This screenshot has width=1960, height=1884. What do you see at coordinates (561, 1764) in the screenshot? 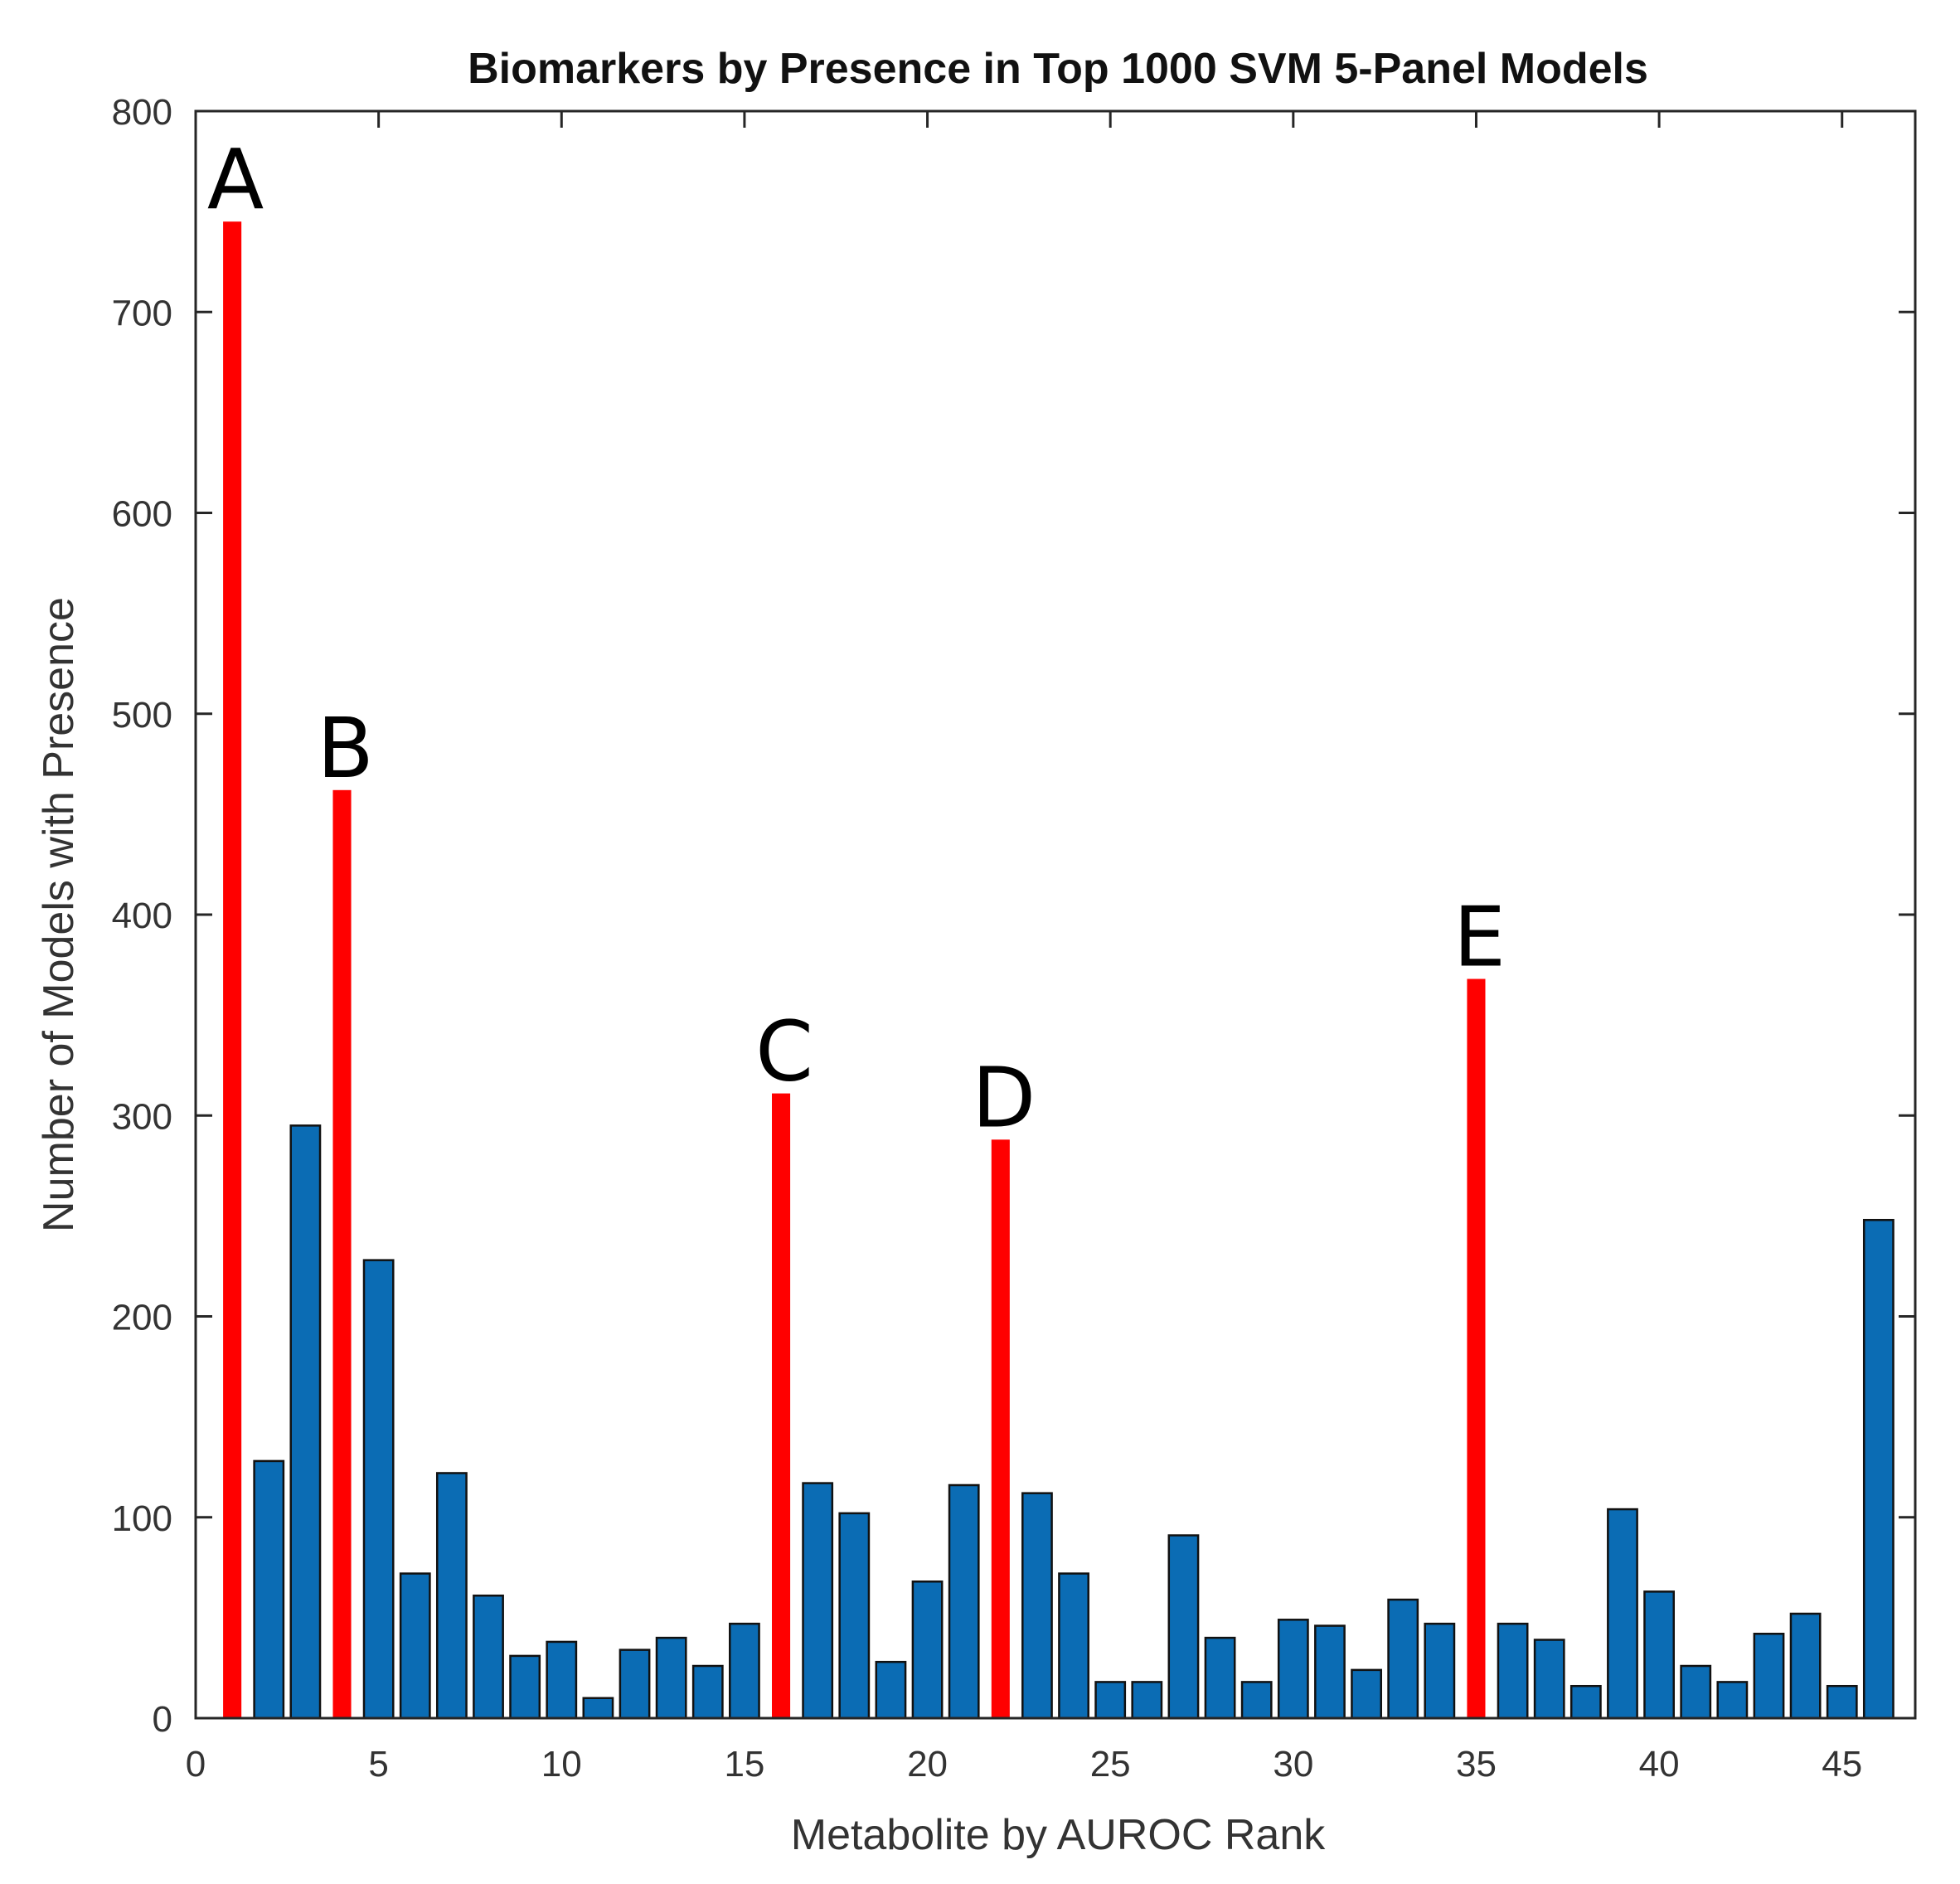
I see `x-tick-label: 10` at bounding box center [561, 1764].